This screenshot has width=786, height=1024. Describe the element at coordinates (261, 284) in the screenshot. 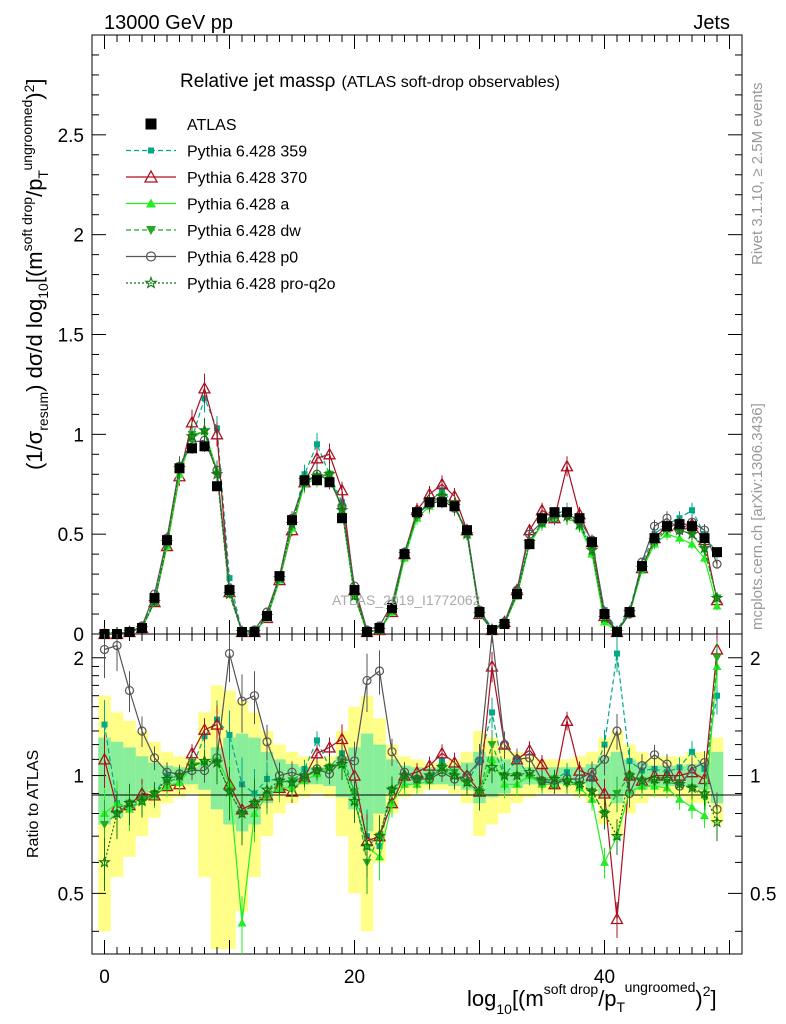

I see `legend-label: Pythia 6.428 pro-q2o` at that location.